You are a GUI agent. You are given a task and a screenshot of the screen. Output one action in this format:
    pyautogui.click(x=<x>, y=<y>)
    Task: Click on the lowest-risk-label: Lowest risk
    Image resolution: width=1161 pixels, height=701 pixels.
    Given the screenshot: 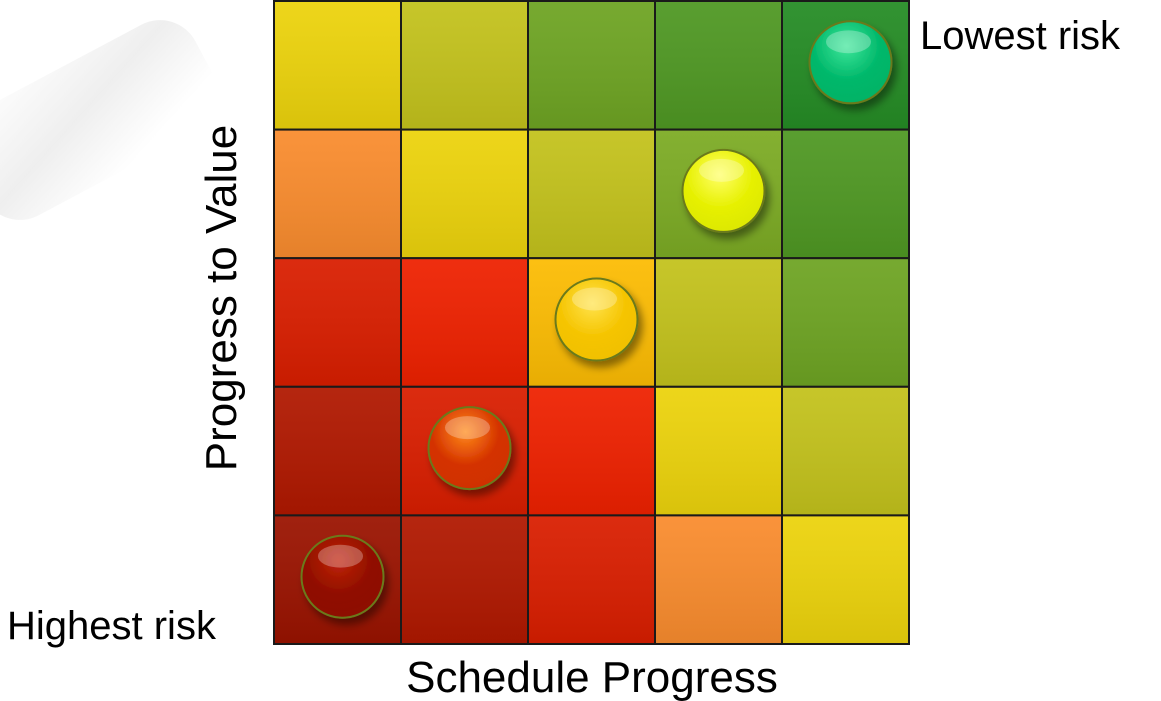 What is the action you would take?
    pyautogui.click(x=1020, y=36)
    